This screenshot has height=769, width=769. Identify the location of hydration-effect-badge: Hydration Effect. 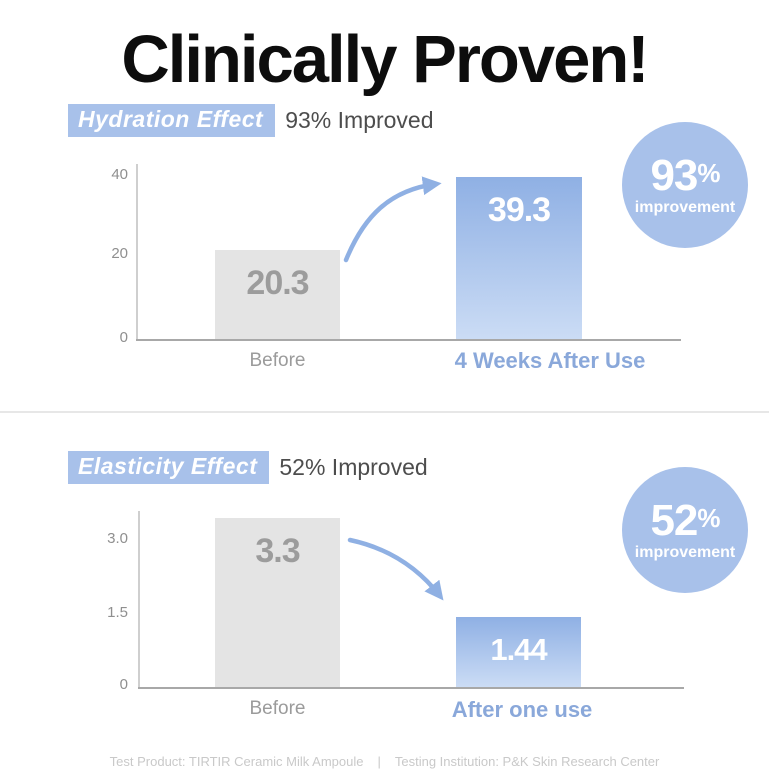
(172, 120).